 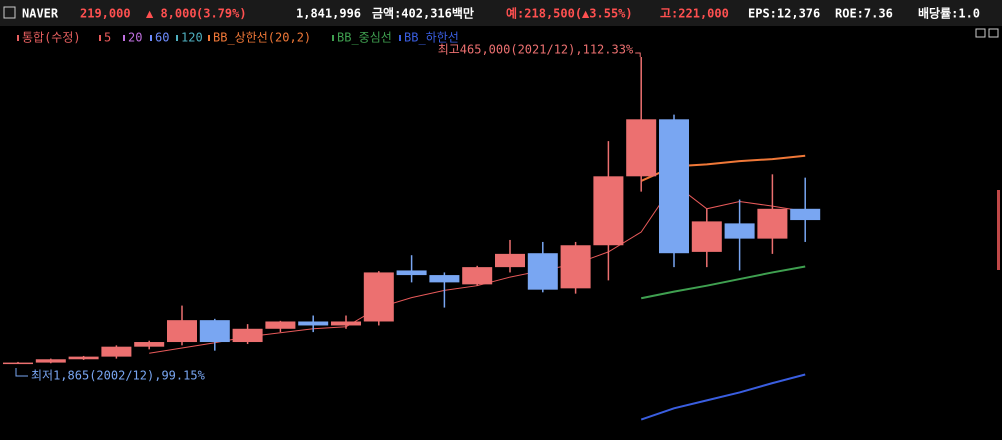 What do you see at coordinates (162, 38) in the screenshot?
I see `legend-entry: 60` at bounding box center [162, 38].